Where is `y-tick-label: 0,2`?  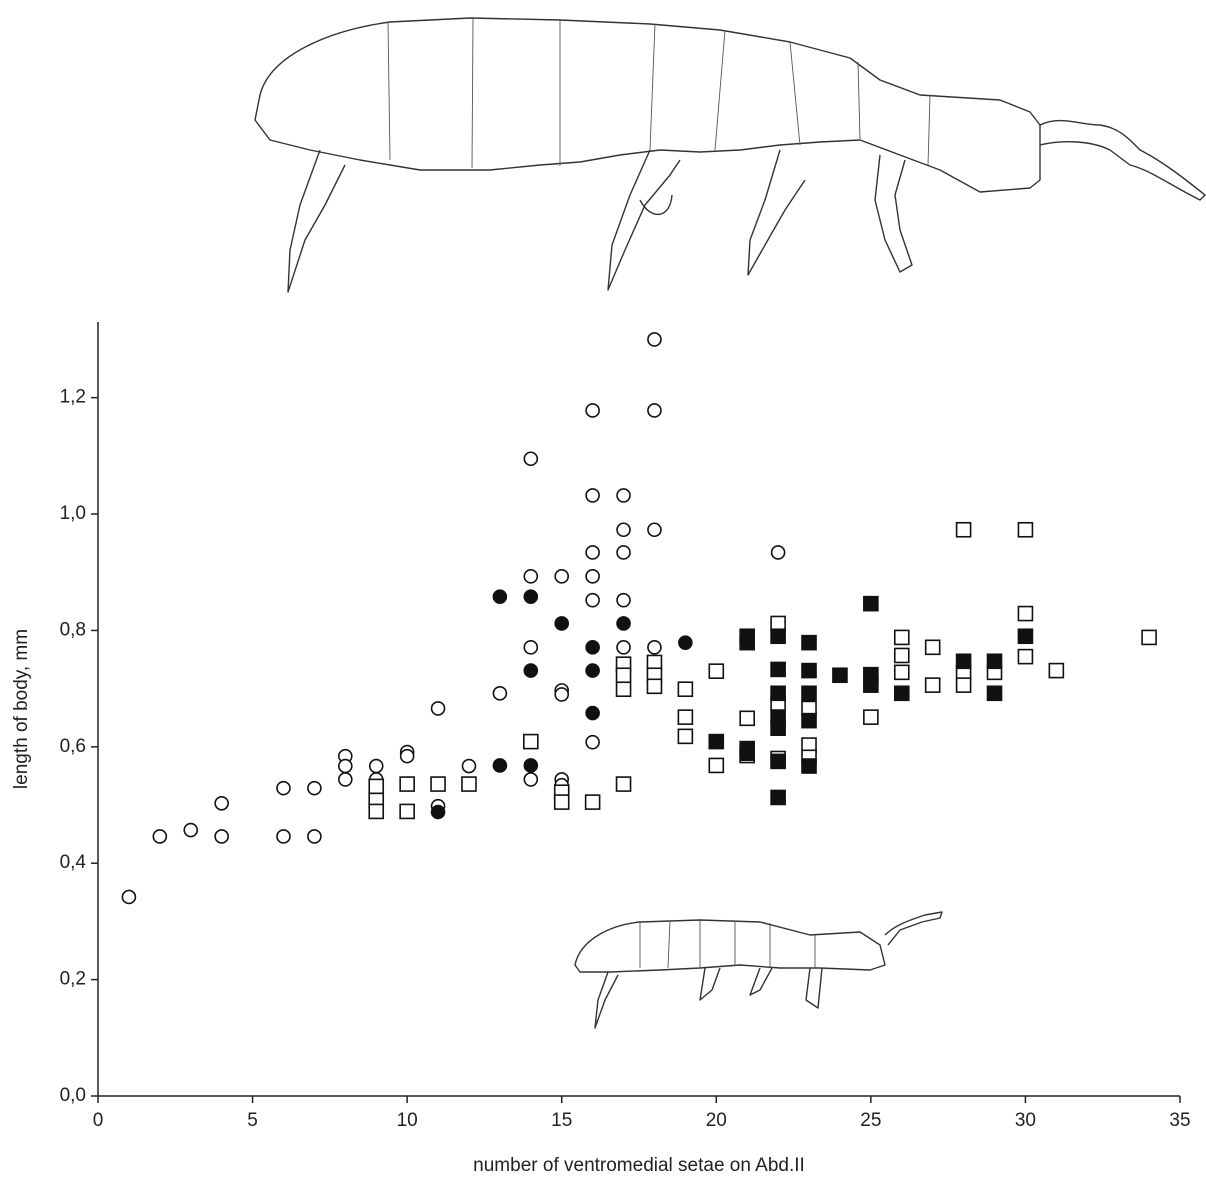
y-tick-label: 0,2 is located at coordinates (73, 979).